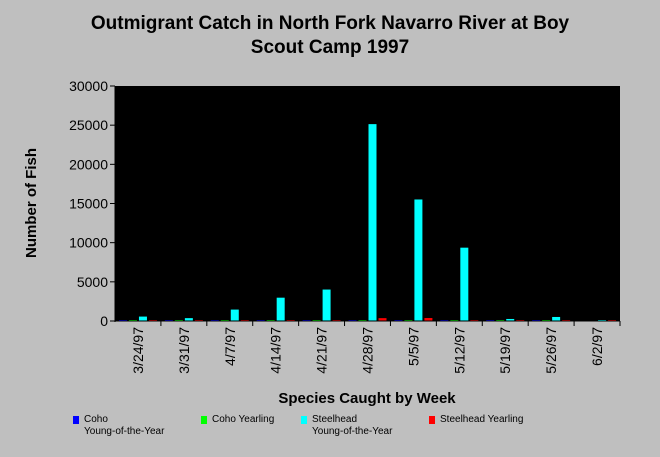 Image resolution: width=660 pixels, height=457 pixels. I want to click on x-tick-label: 4/7/97, so click(230, 346).